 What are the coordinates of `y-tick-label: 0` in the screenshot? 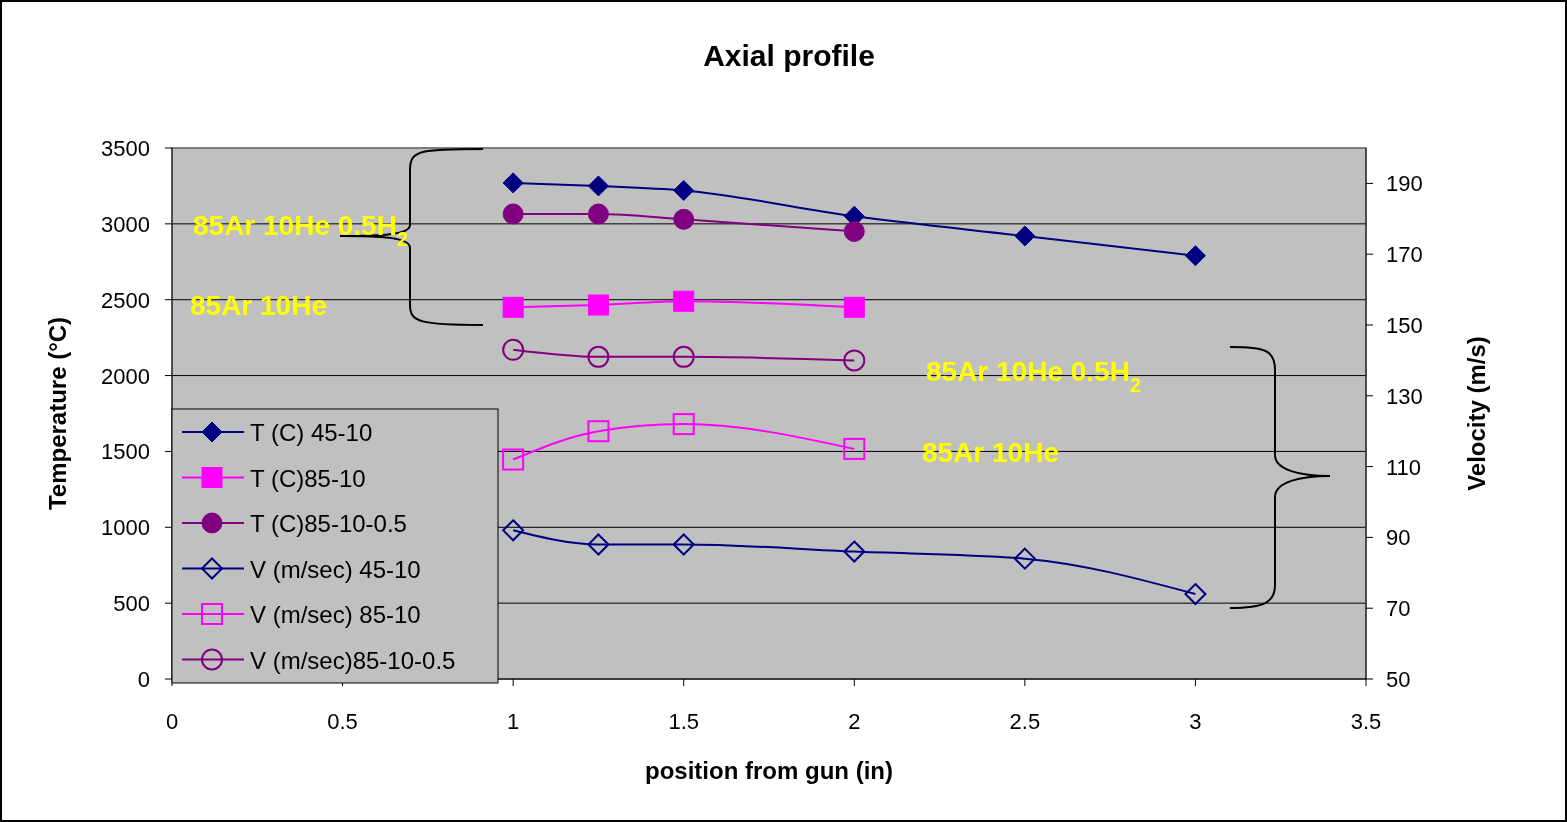 It's located at (143, 679).